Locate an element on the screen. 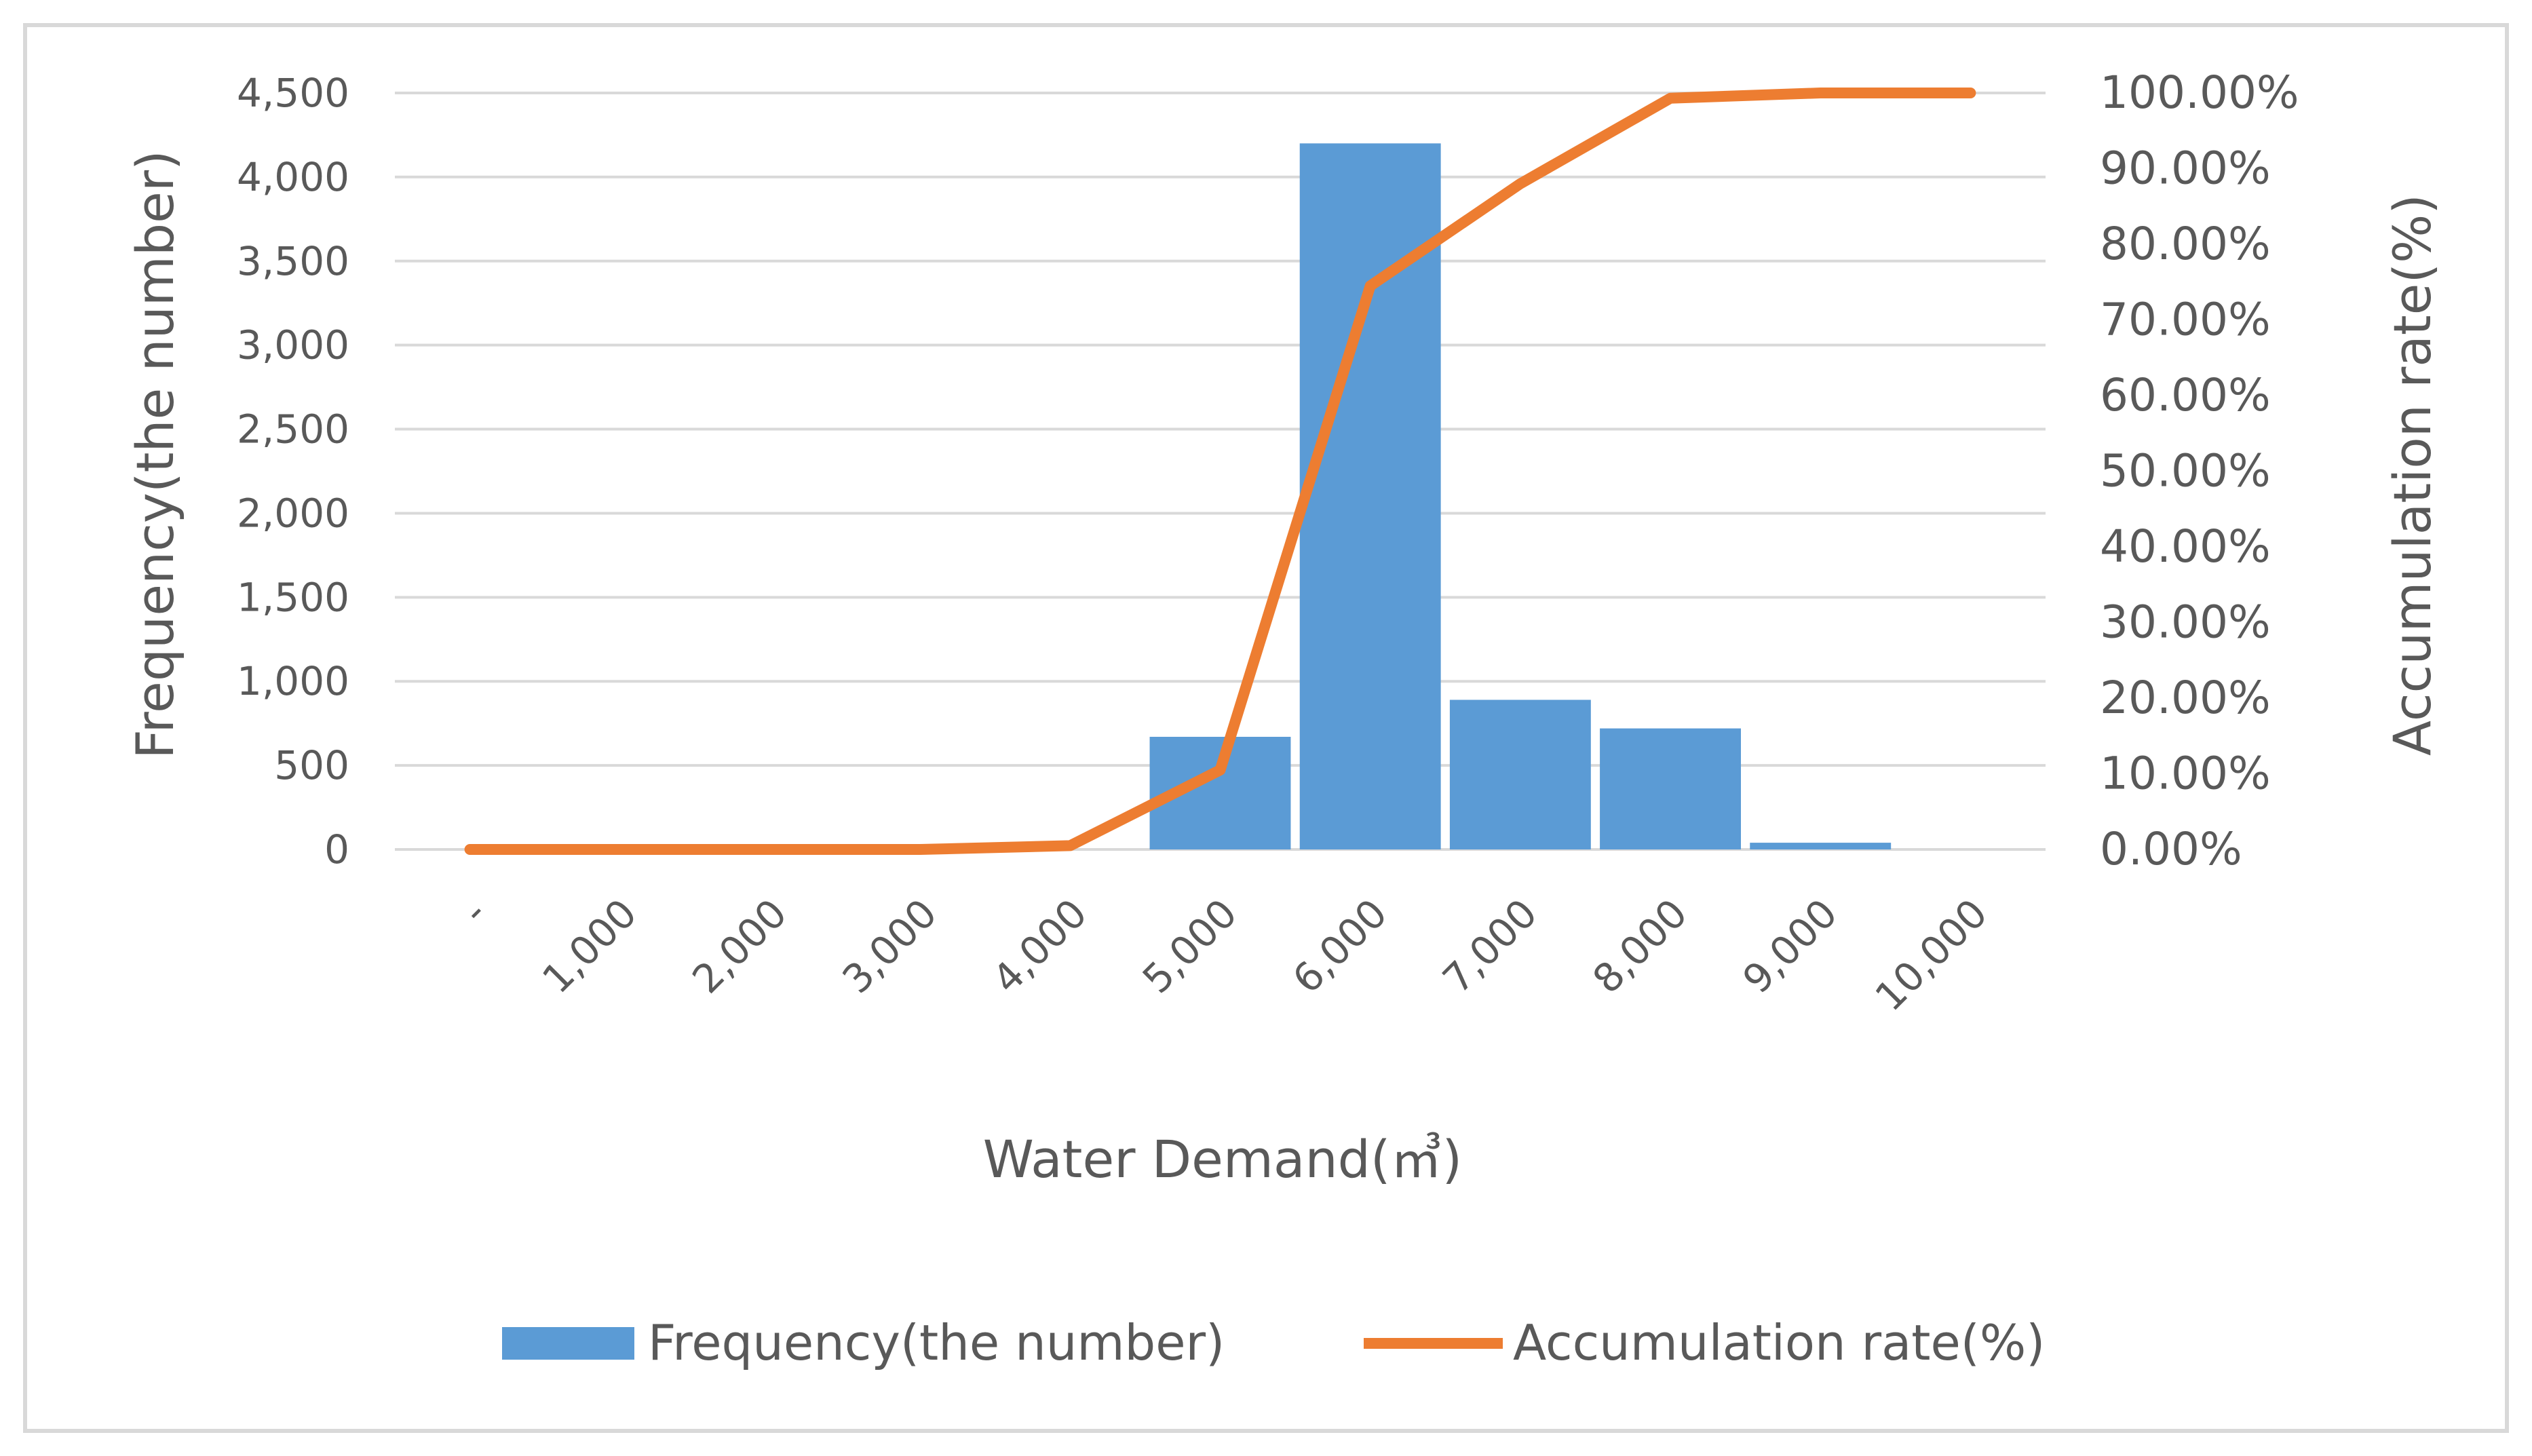  x-tick-label: 10,000 is located at coordinates (1931, 955).